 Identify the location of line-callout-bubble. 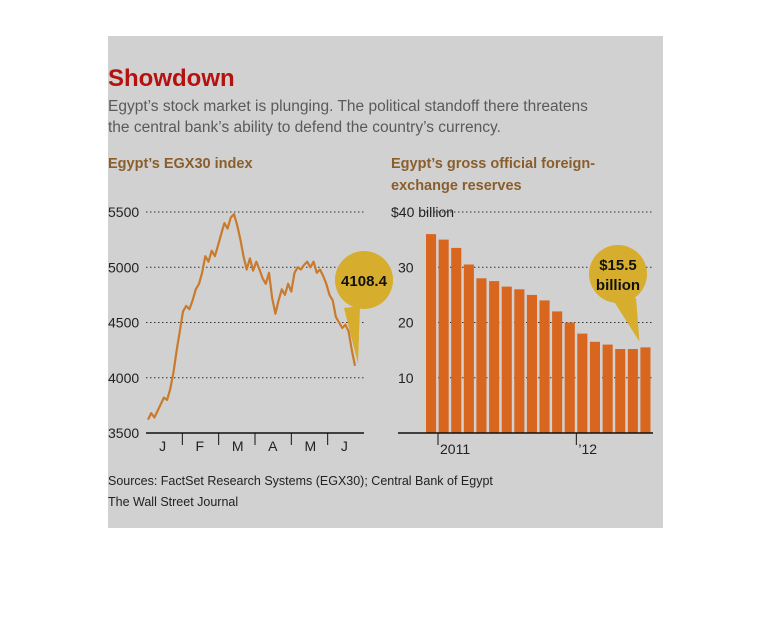
(364, 280).